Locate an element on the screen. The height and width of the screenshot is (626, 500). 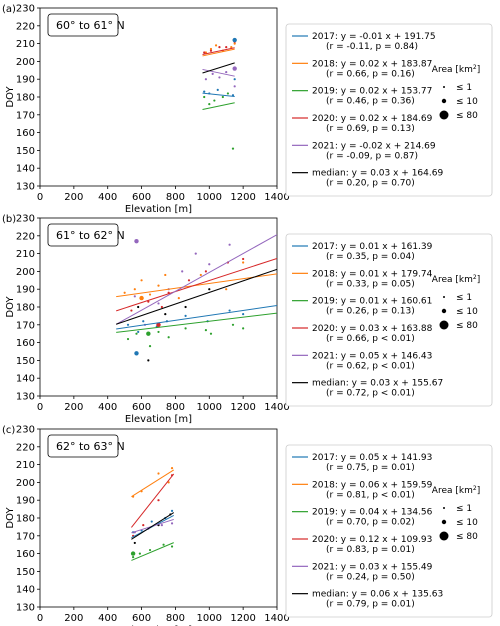
x-tick-label: 800 is located at coordinates (175, 407).